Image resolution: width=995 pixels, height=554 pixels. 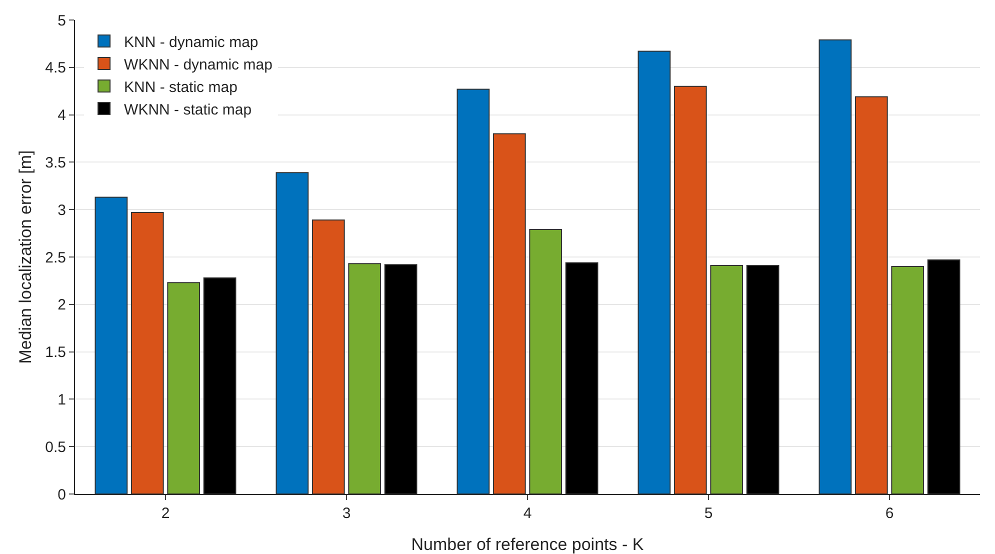 What do you see at coordinates (55, 353) in the screenshot?
I see `y-tick-label: 1.5` at bounding box center [55, 353].